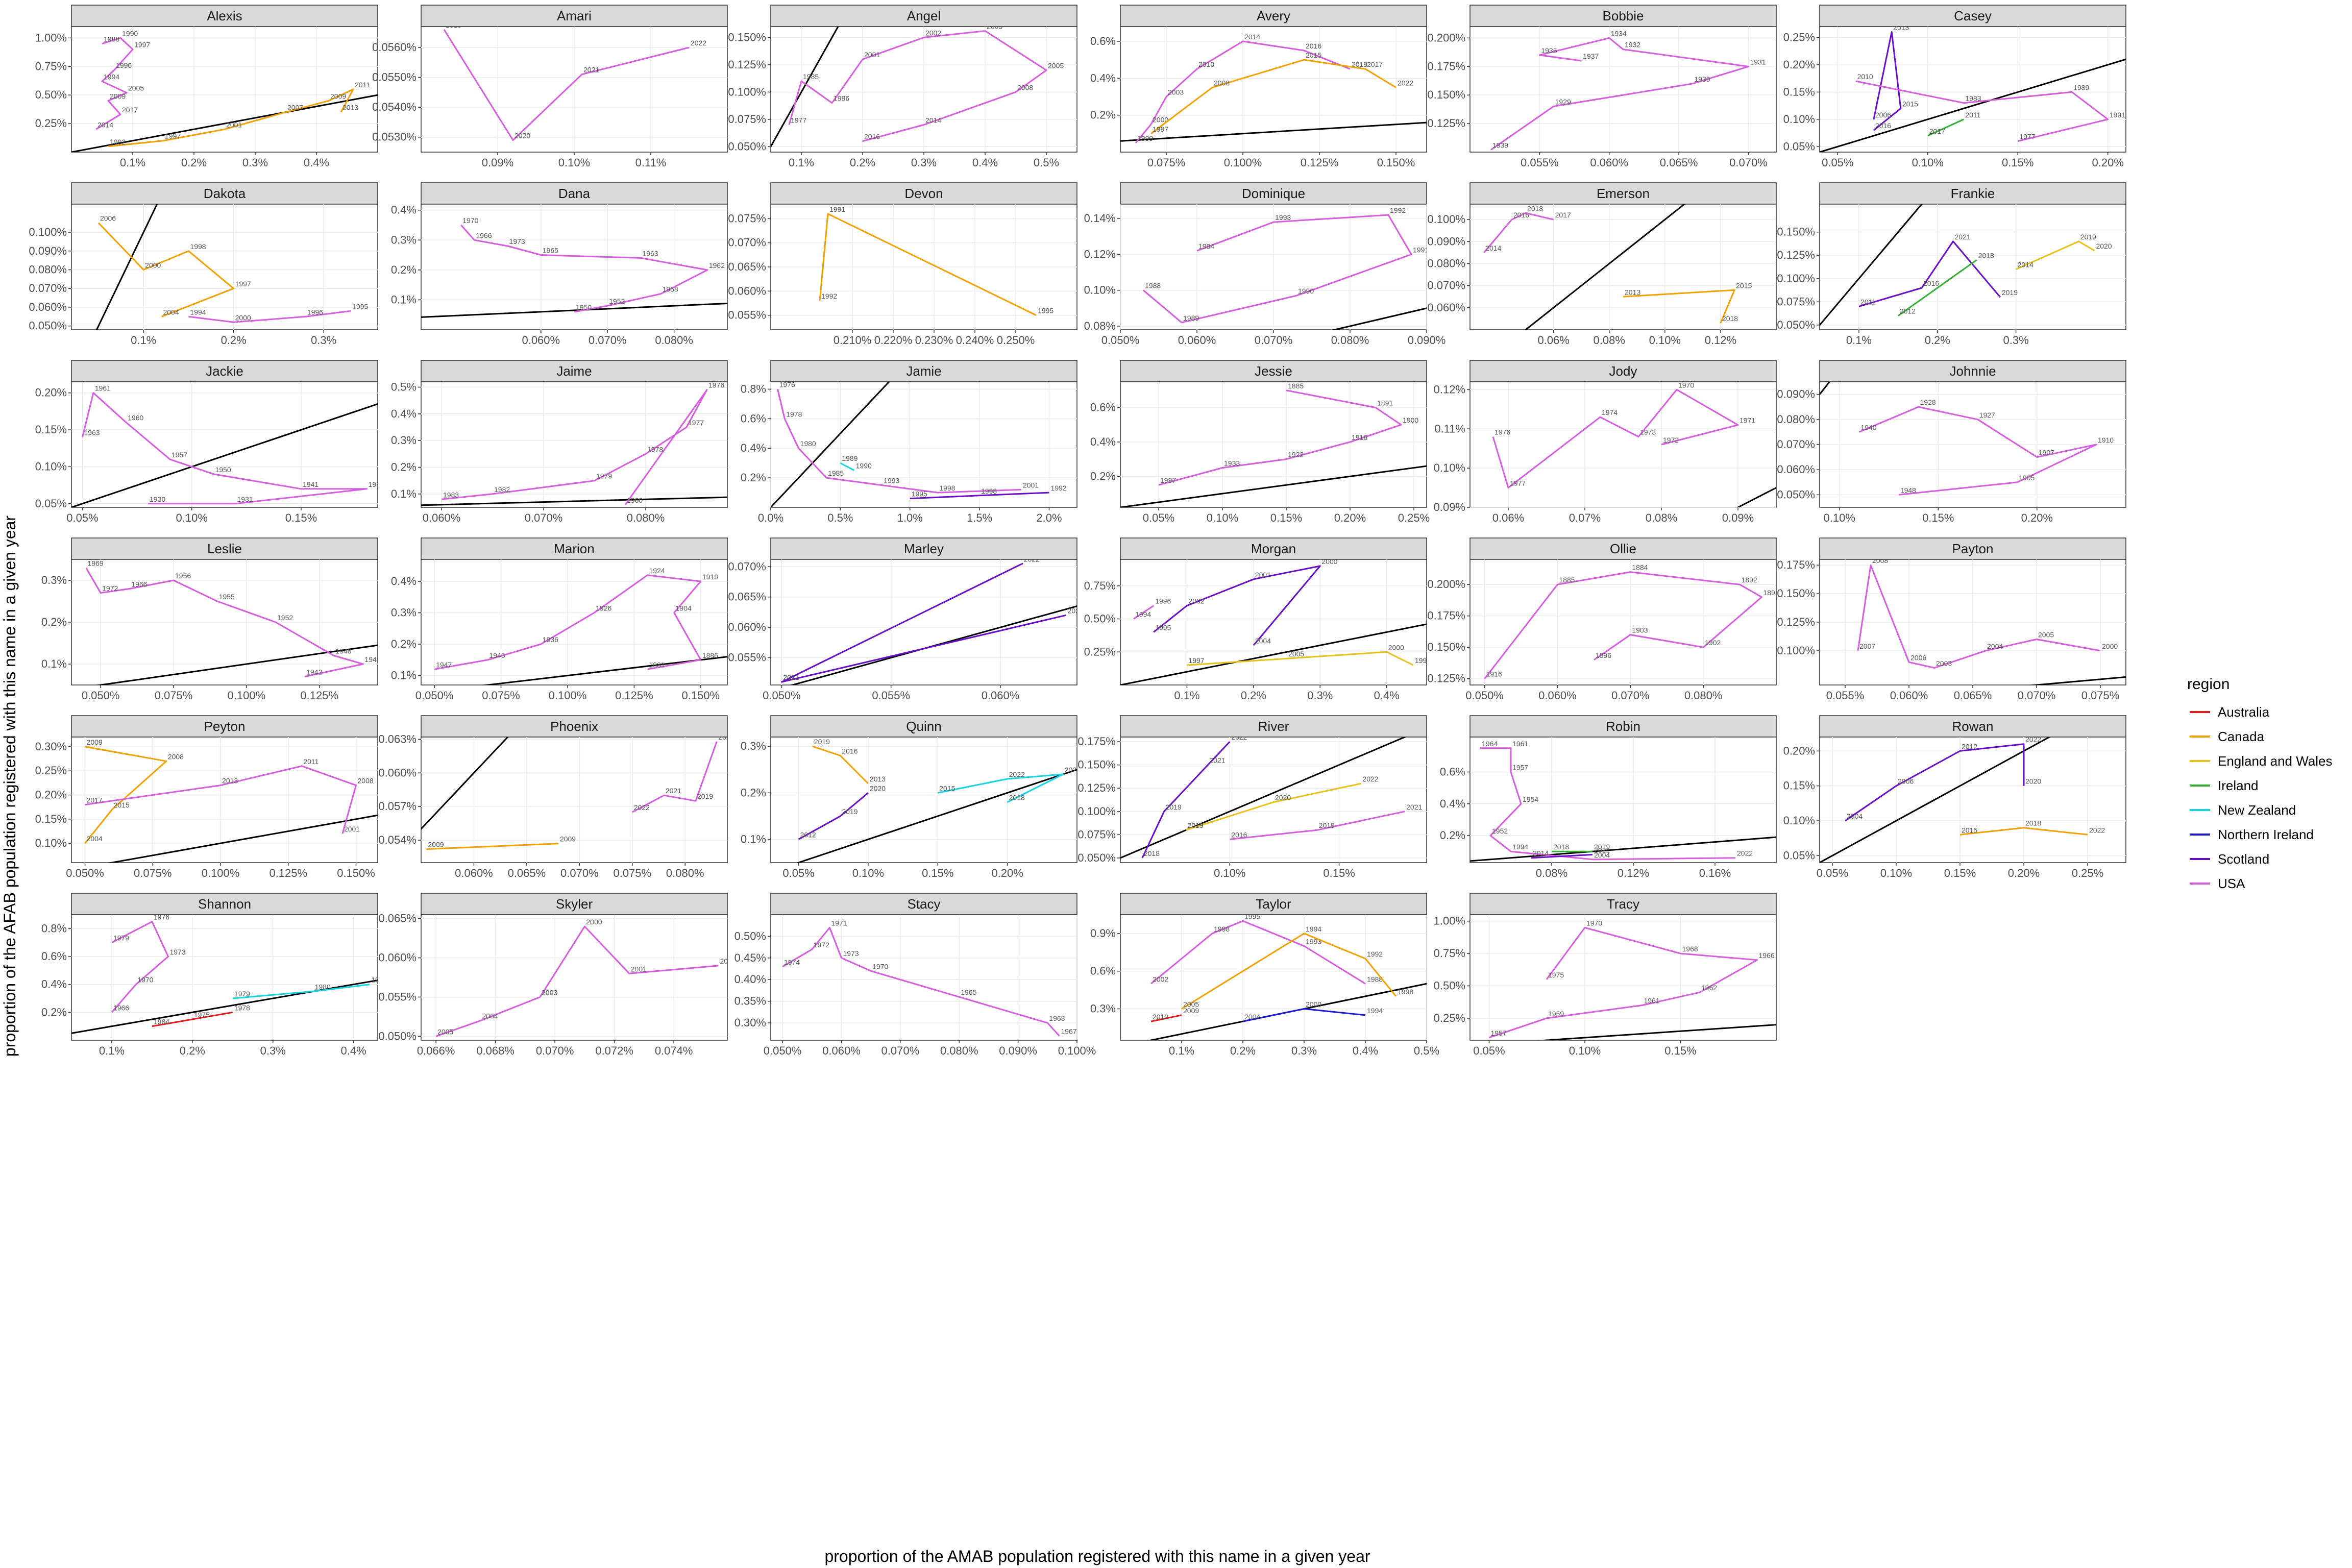 The height and width of the screenshot is (1568, 2352). I want to click on x-tick-label: 1.0%, so click(910, 517).